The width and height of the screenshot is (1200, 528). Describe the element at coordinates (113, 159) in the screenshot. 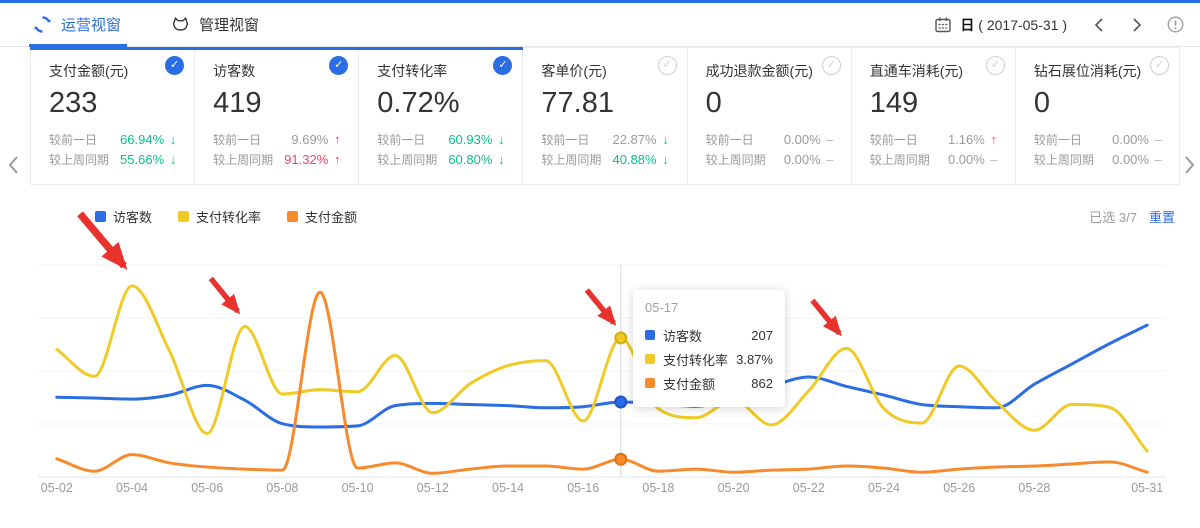

I see `comparison-row: 较上周同期 55.66% ↓` at that location.